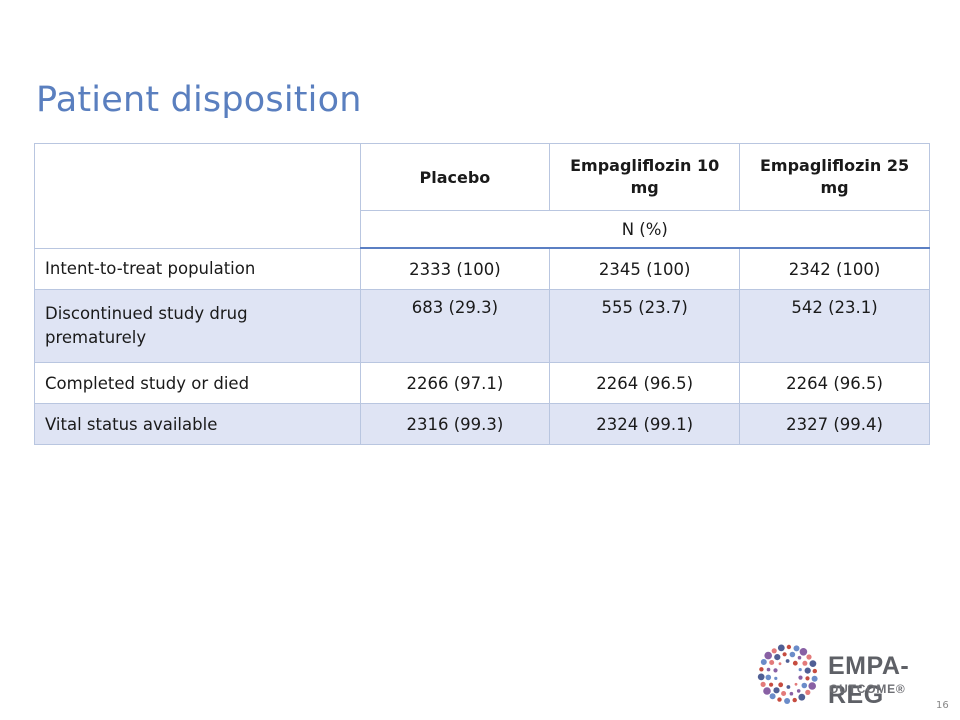  Describe the element at coordinates (645, 268) in the screenshot. I see `table-cell: 2345 (100)` at that location.